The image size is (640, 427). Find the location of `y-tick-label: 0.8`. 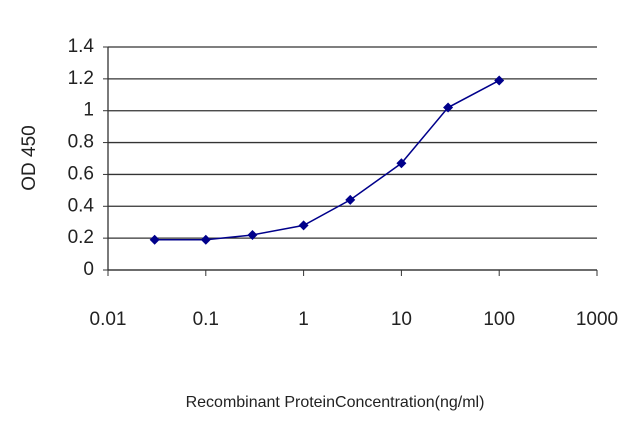

y-tick-label: 0.8 is located at coordinates (81, 142).